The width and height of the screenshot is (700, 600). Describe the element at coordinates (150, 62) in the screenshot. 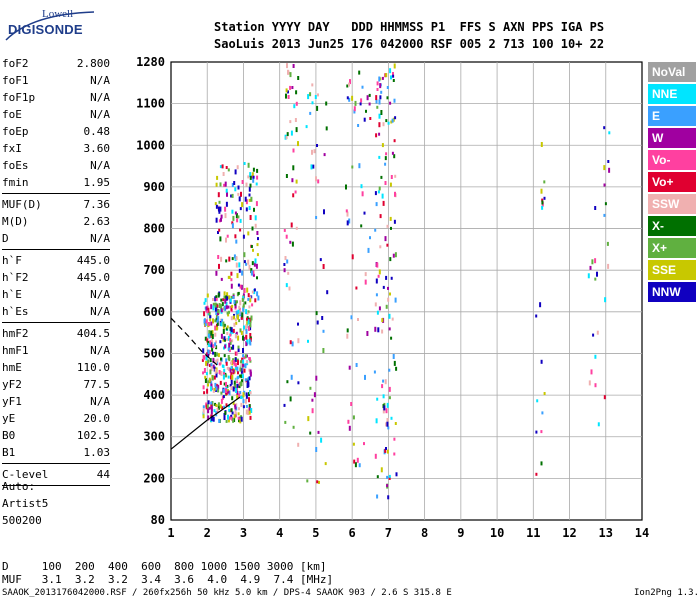

I see `y-tick-label: 1280` at that location.